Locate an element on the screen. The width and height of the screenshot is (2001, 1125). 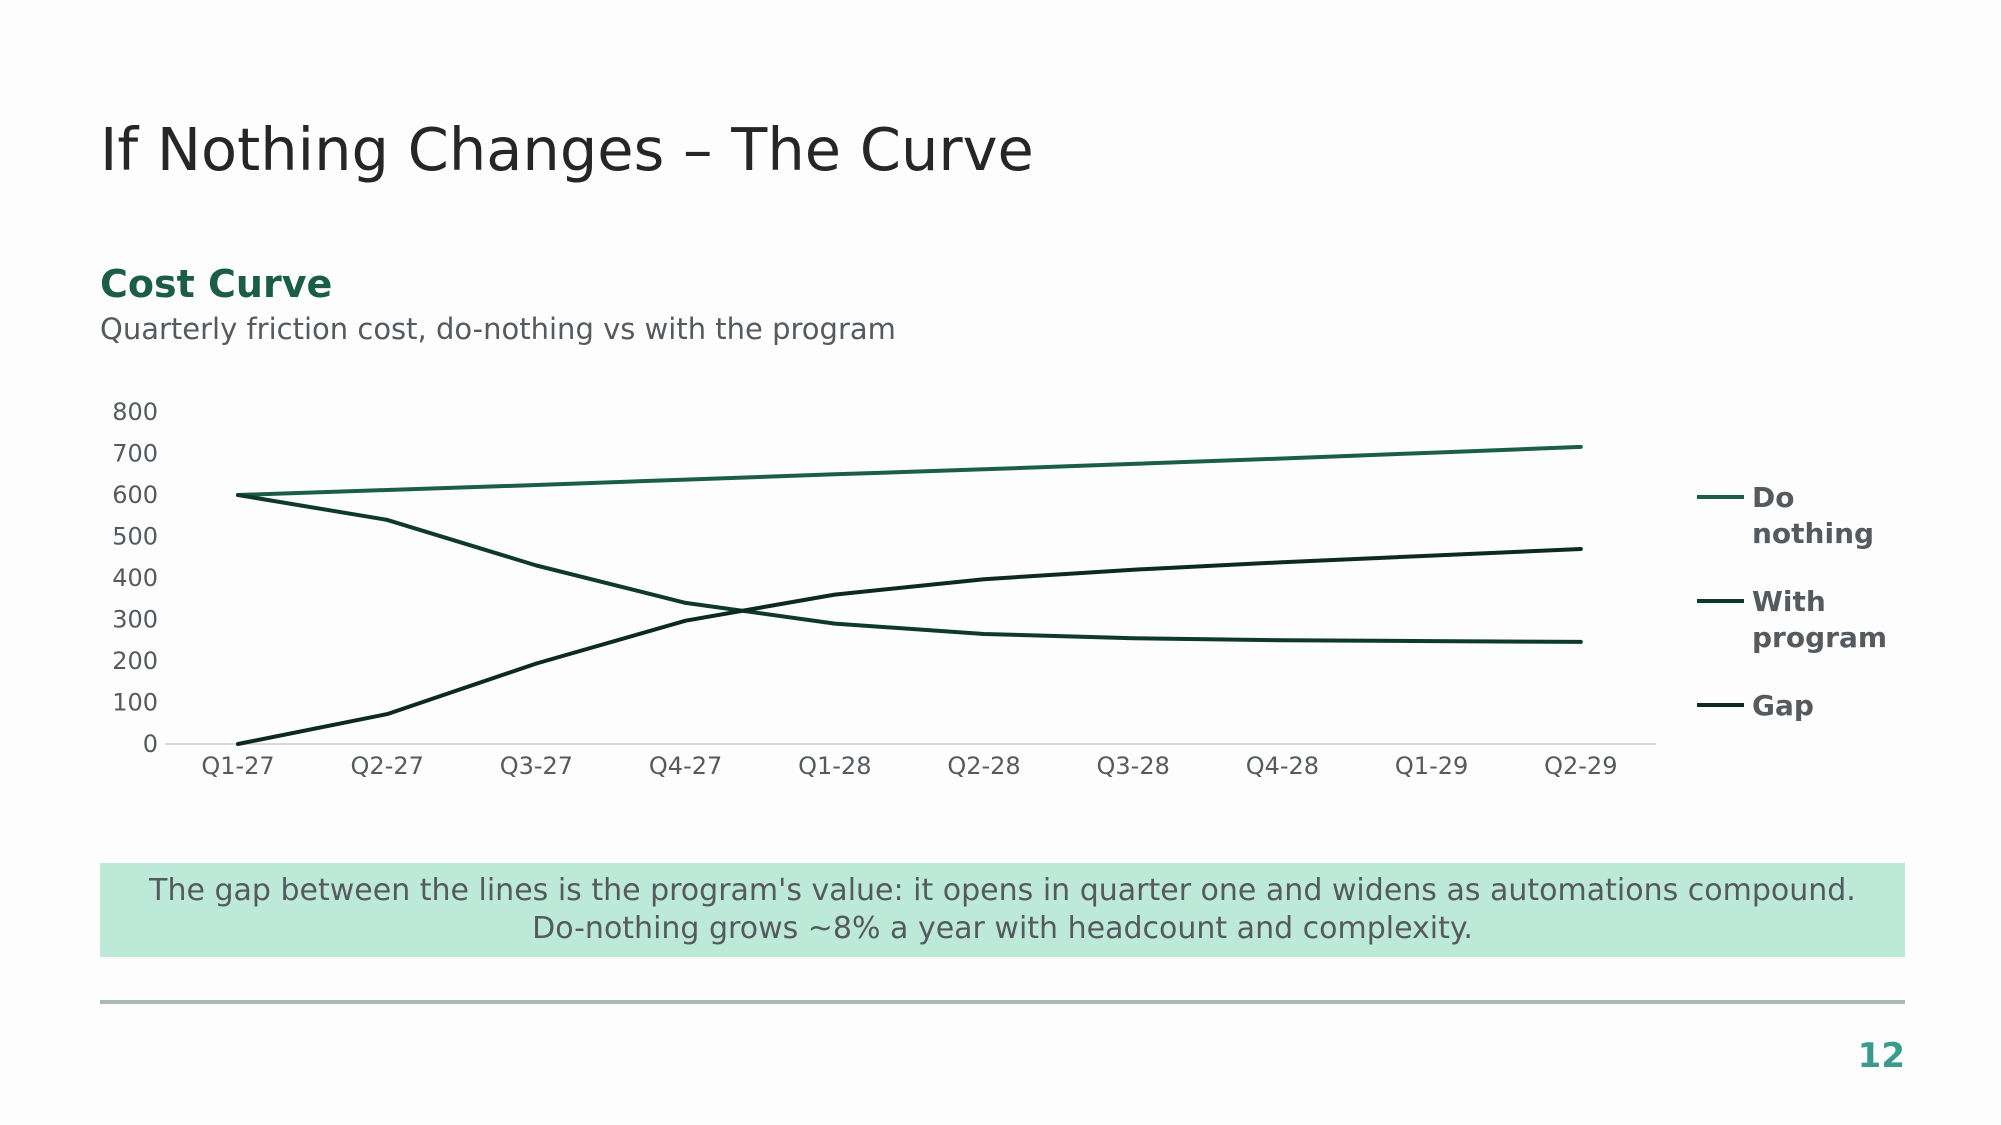
x-tick-label: Q3-28 is located at coordinates (1133, 766).